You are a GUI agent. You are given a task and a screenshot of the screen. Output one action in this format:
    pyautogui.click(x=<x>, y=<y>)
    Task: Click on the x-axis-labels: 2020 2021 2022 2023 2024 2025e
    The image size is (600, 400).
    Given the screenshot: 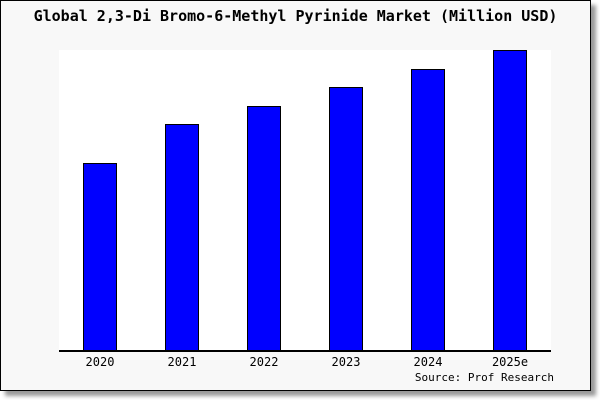 What is the action you would take?
    pyautogui.click(x=305, y=362)
    